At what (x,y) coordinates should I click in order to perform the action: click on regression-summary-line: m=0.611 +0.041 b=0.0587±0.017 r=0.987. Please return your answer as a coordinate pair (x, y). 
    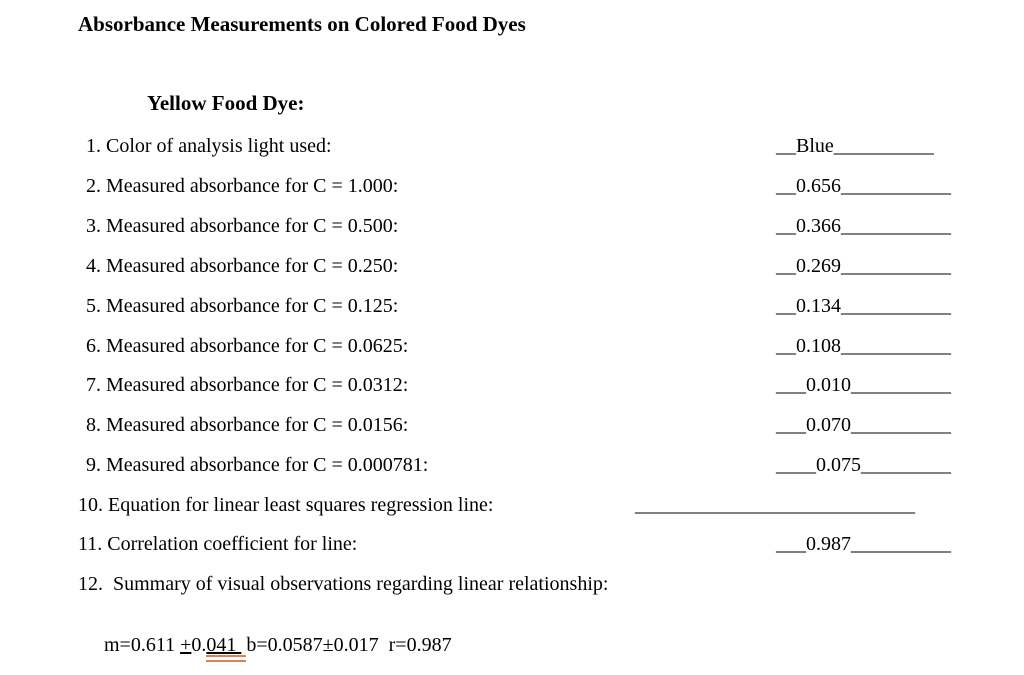
    Looking at the image, I should click on (268, 643).